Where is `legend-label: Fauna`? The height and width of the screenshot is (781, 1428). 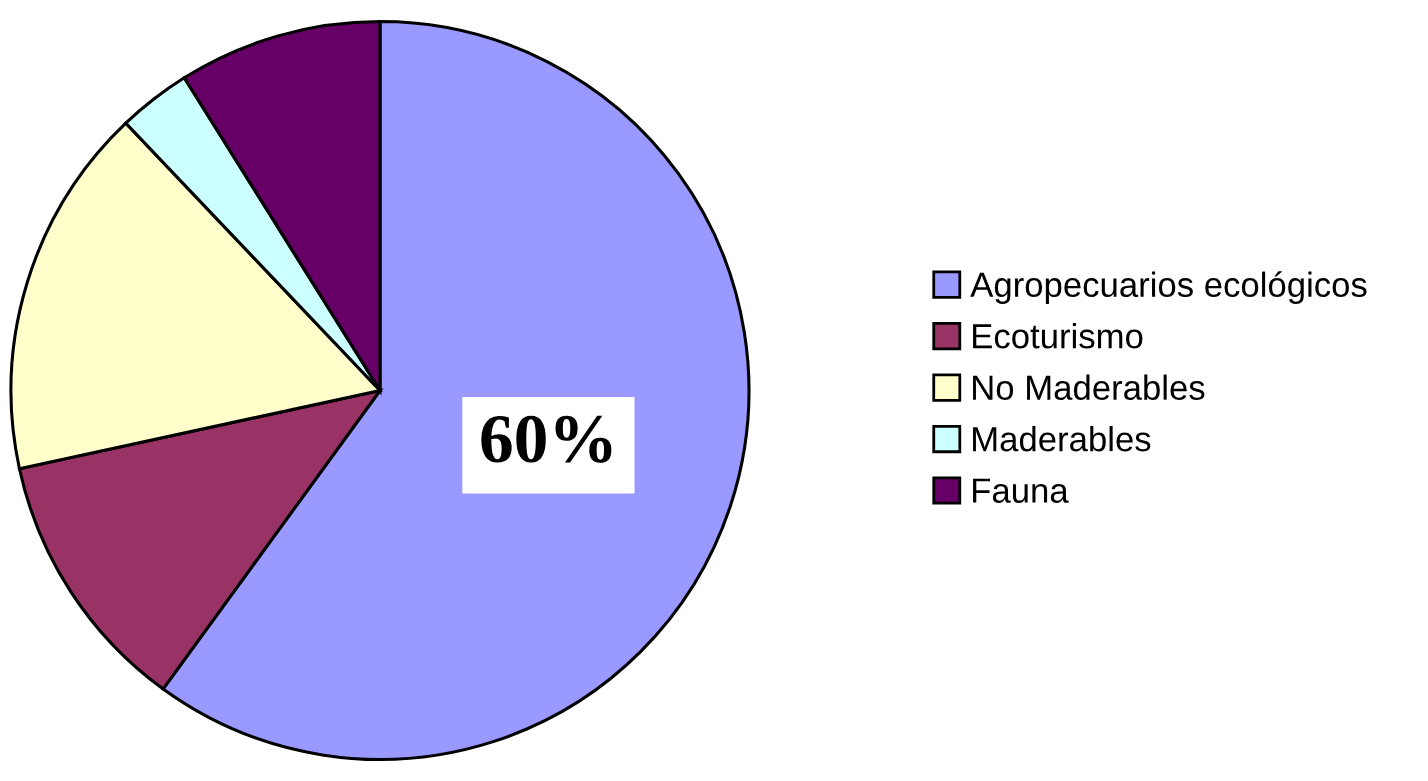
legend-label: Fauna is located at coordinates (1021, 490).